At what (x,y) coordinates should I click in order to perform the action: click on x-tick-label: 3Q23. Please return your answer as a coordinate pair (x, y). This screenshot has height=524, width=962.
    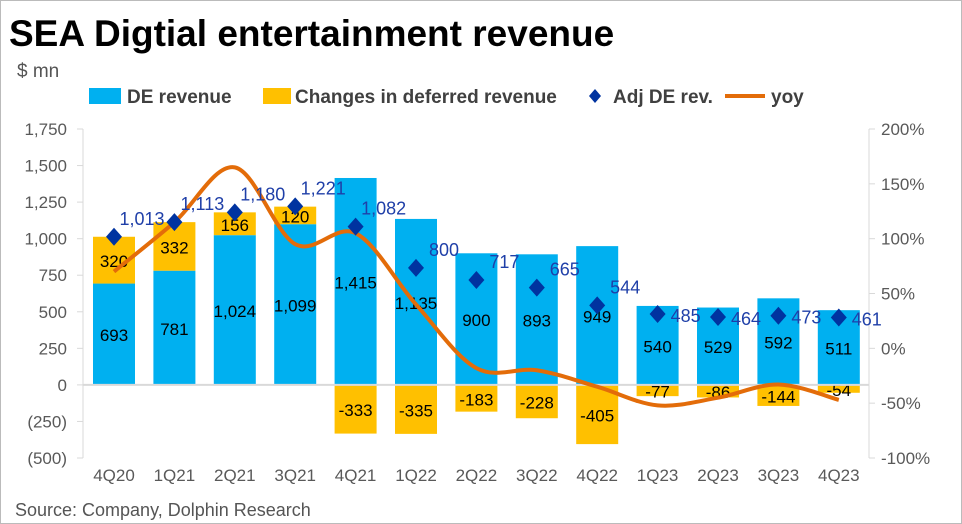
    Looking at the image, I should click on (779, 475).